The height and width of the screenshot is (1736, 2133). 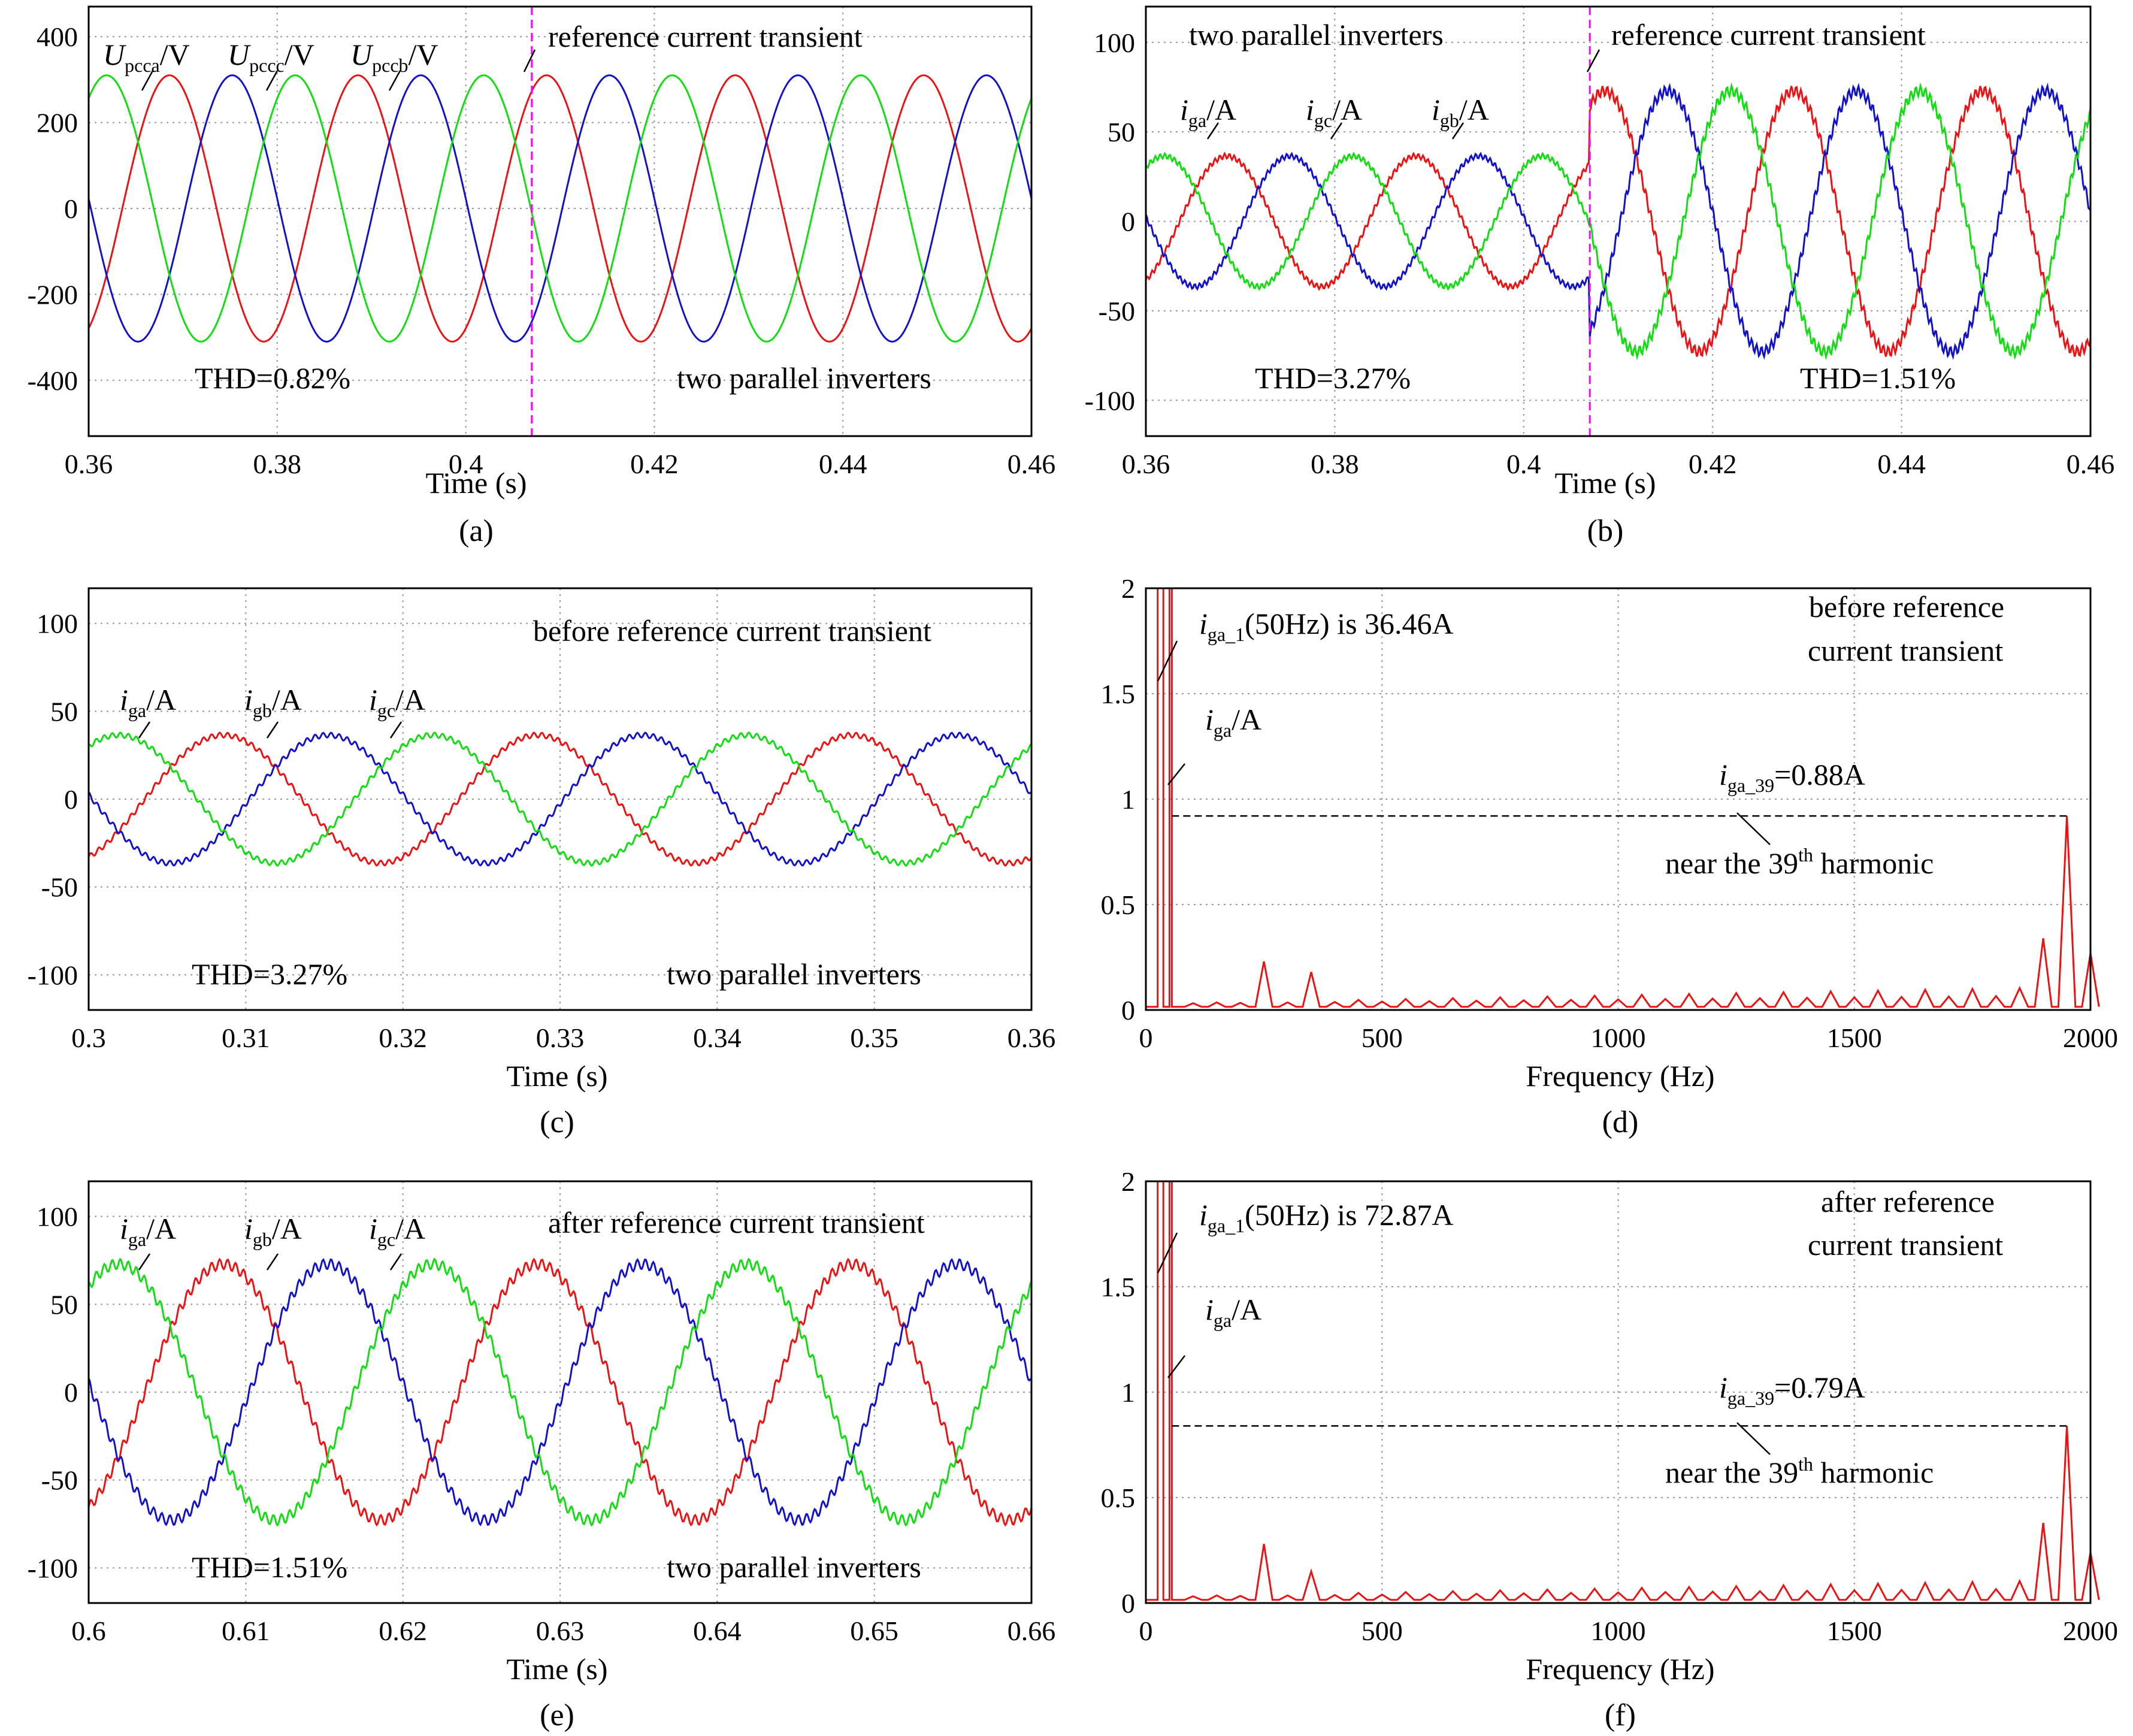 What do you see at coordinates (53, 209) in the screenshot?
I see `yticks-a: 400 200 0 -200 -400` at bounding box center [53, 209].